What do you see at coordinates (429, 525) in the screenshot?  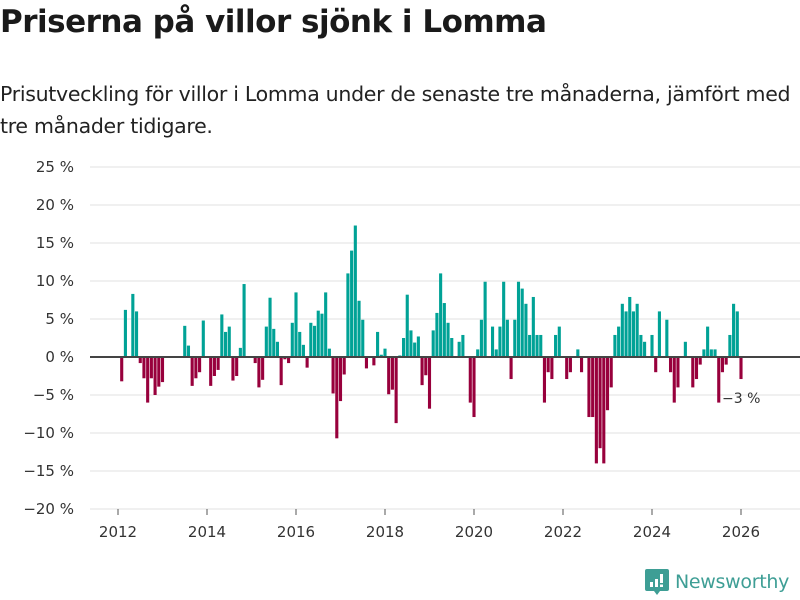 I see `x-axis: 2012 2014 2016 2018 2020 2022 2024 2026` at bounding box center [429, 525].